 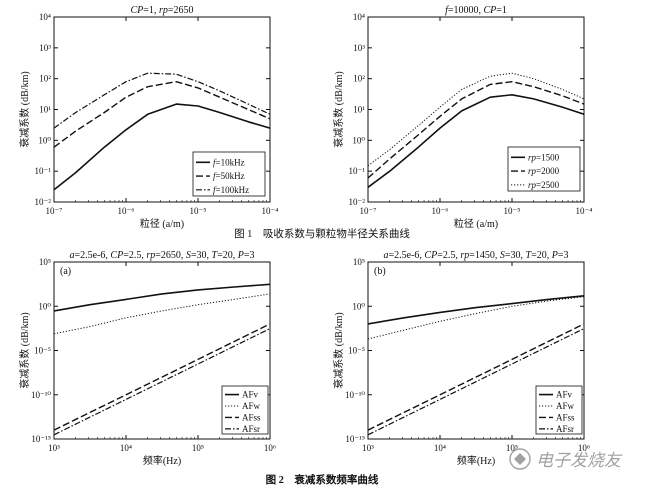 I want to click on watermark: 电子发烧友, so click(x=566, y=459).